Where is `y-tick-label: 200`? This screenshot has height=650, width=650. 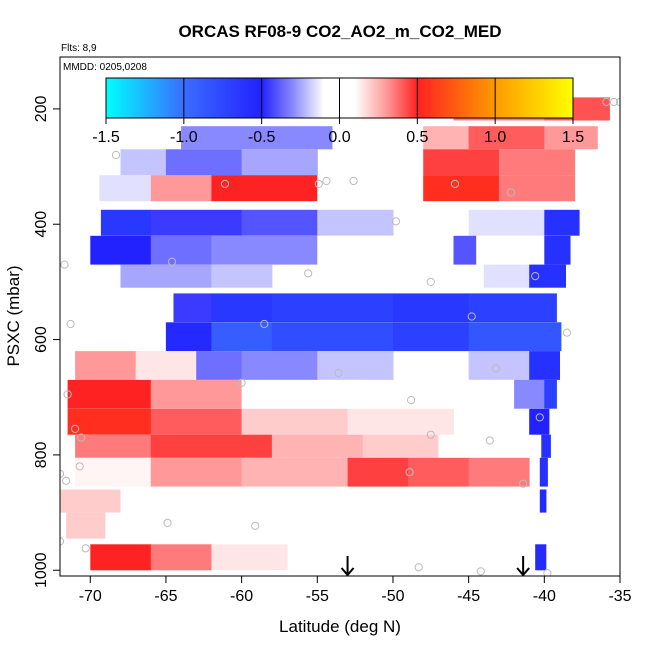 y-tick-label: 200 is located at coordinates (41, 108).